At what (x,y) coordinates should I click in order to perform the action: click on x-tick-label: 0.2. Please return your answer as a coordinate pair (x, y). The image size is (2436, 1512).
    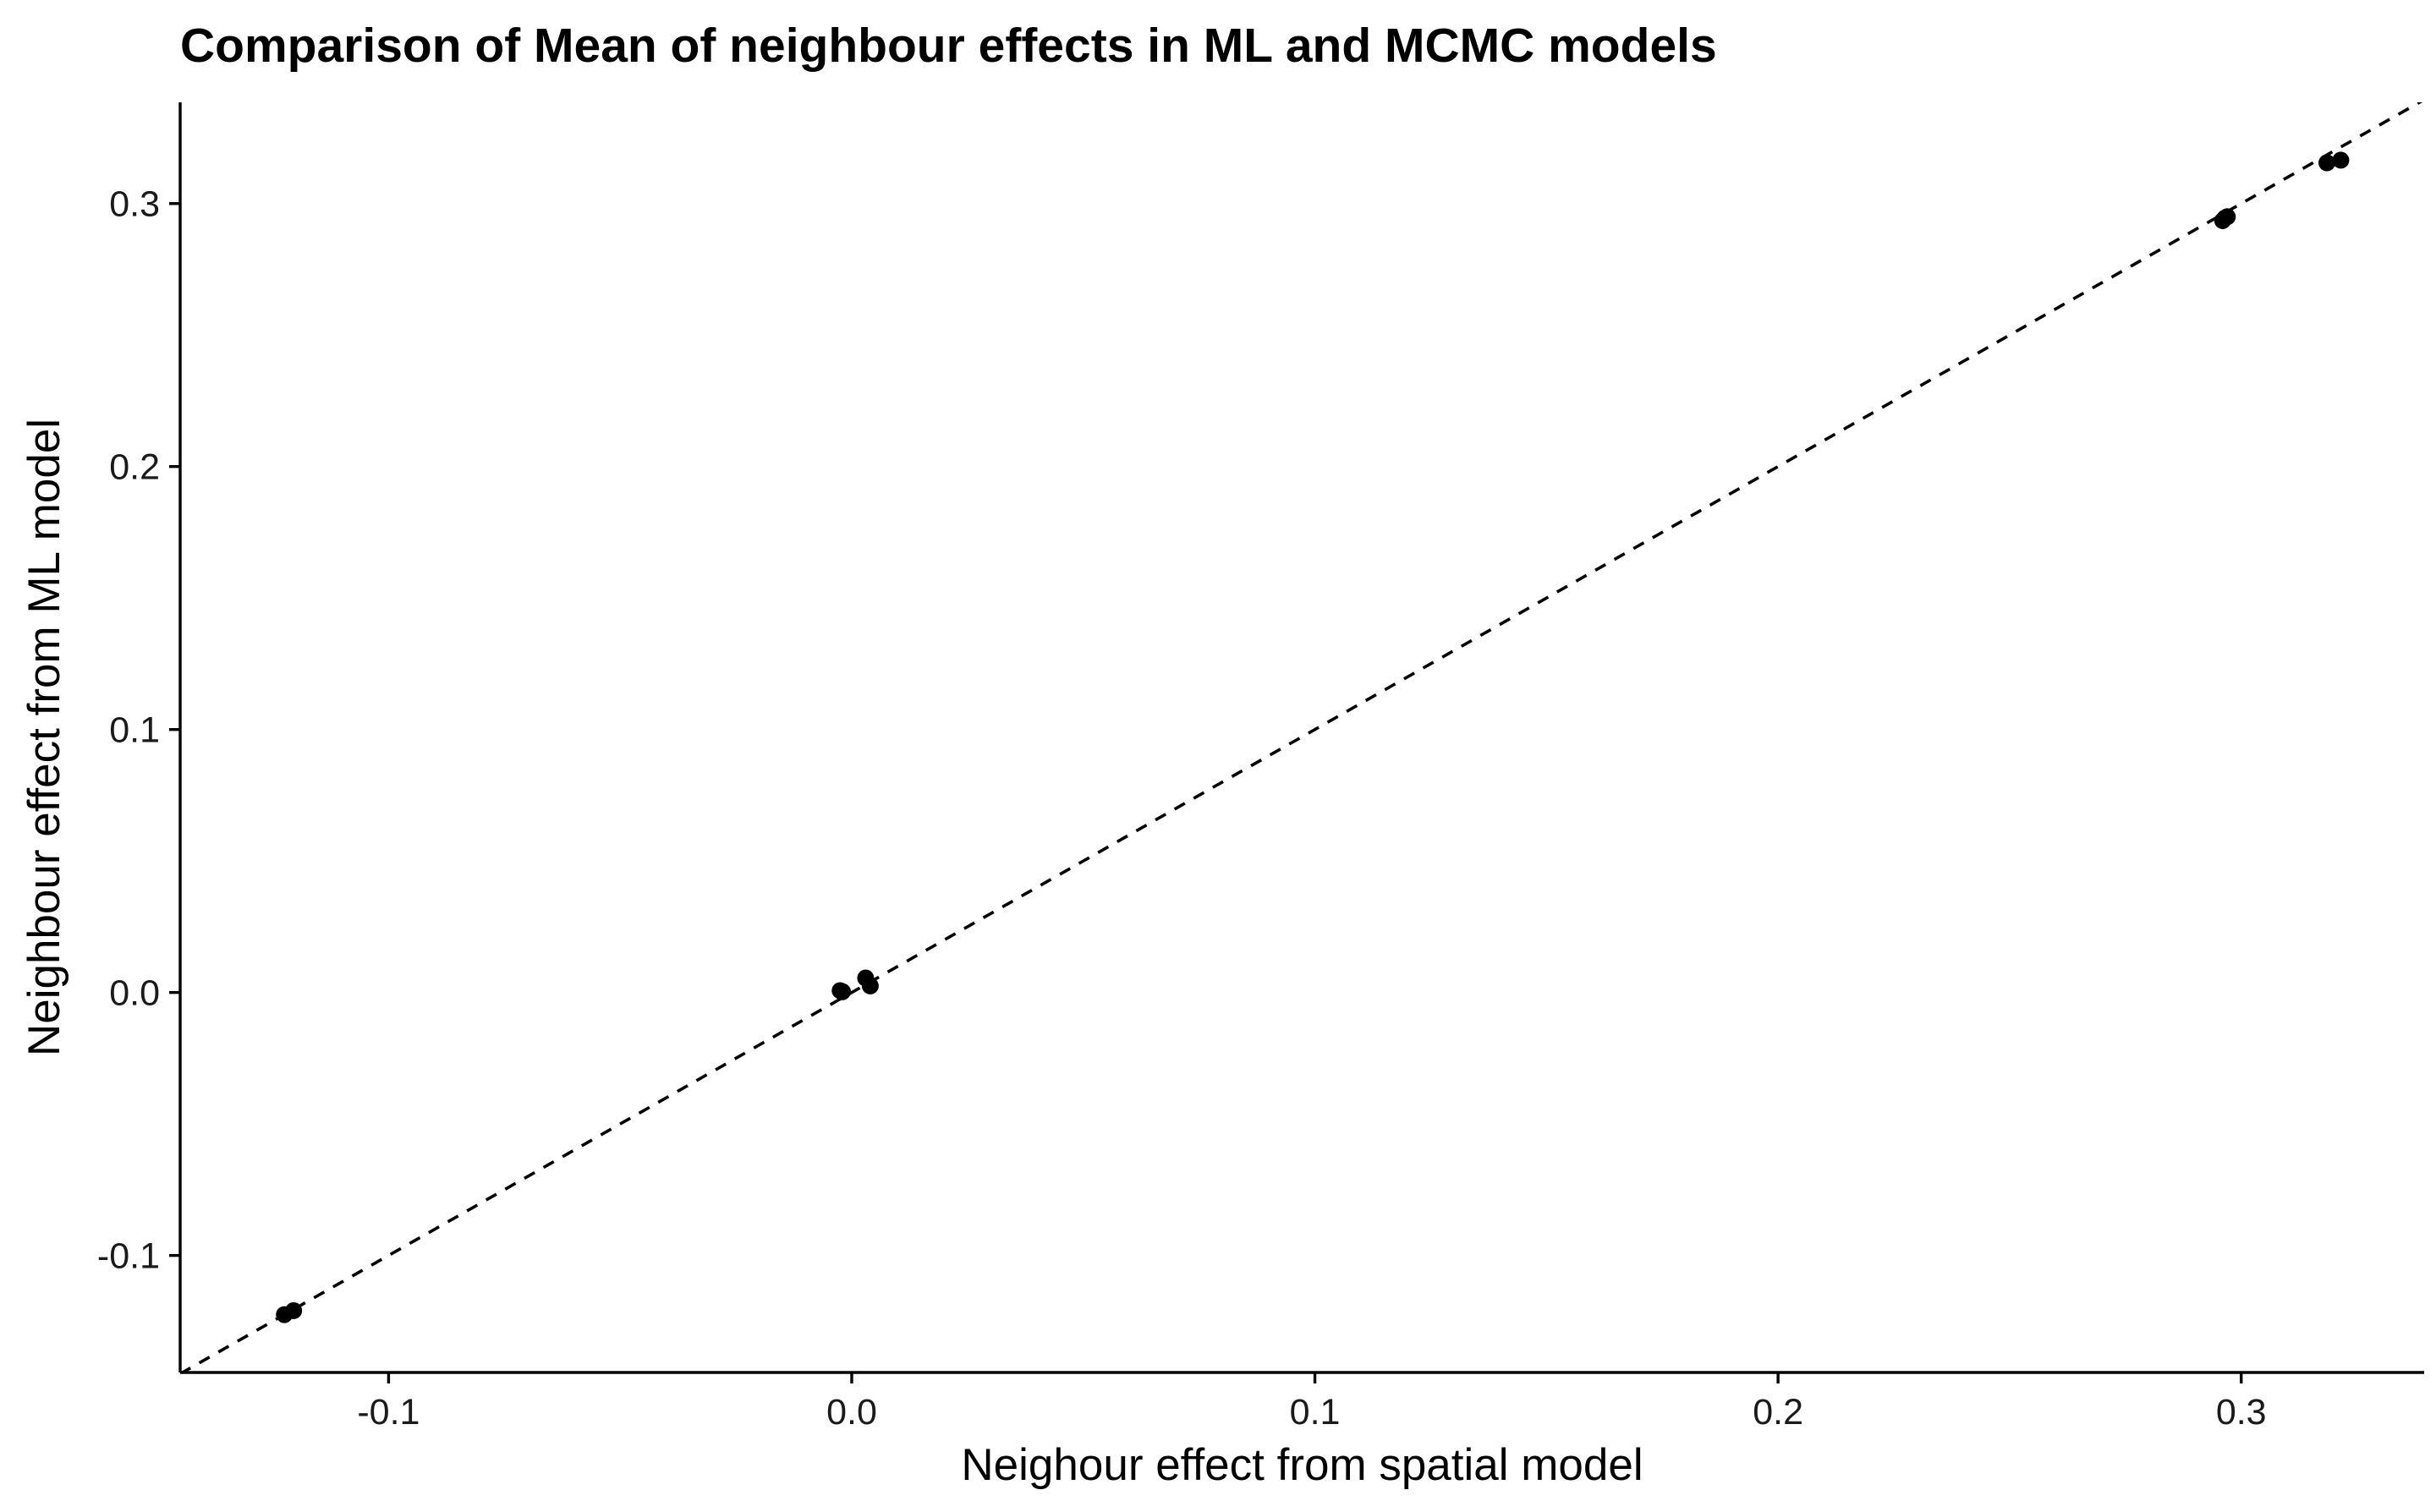
    Looking at the image, I should click on (1778, 1412).